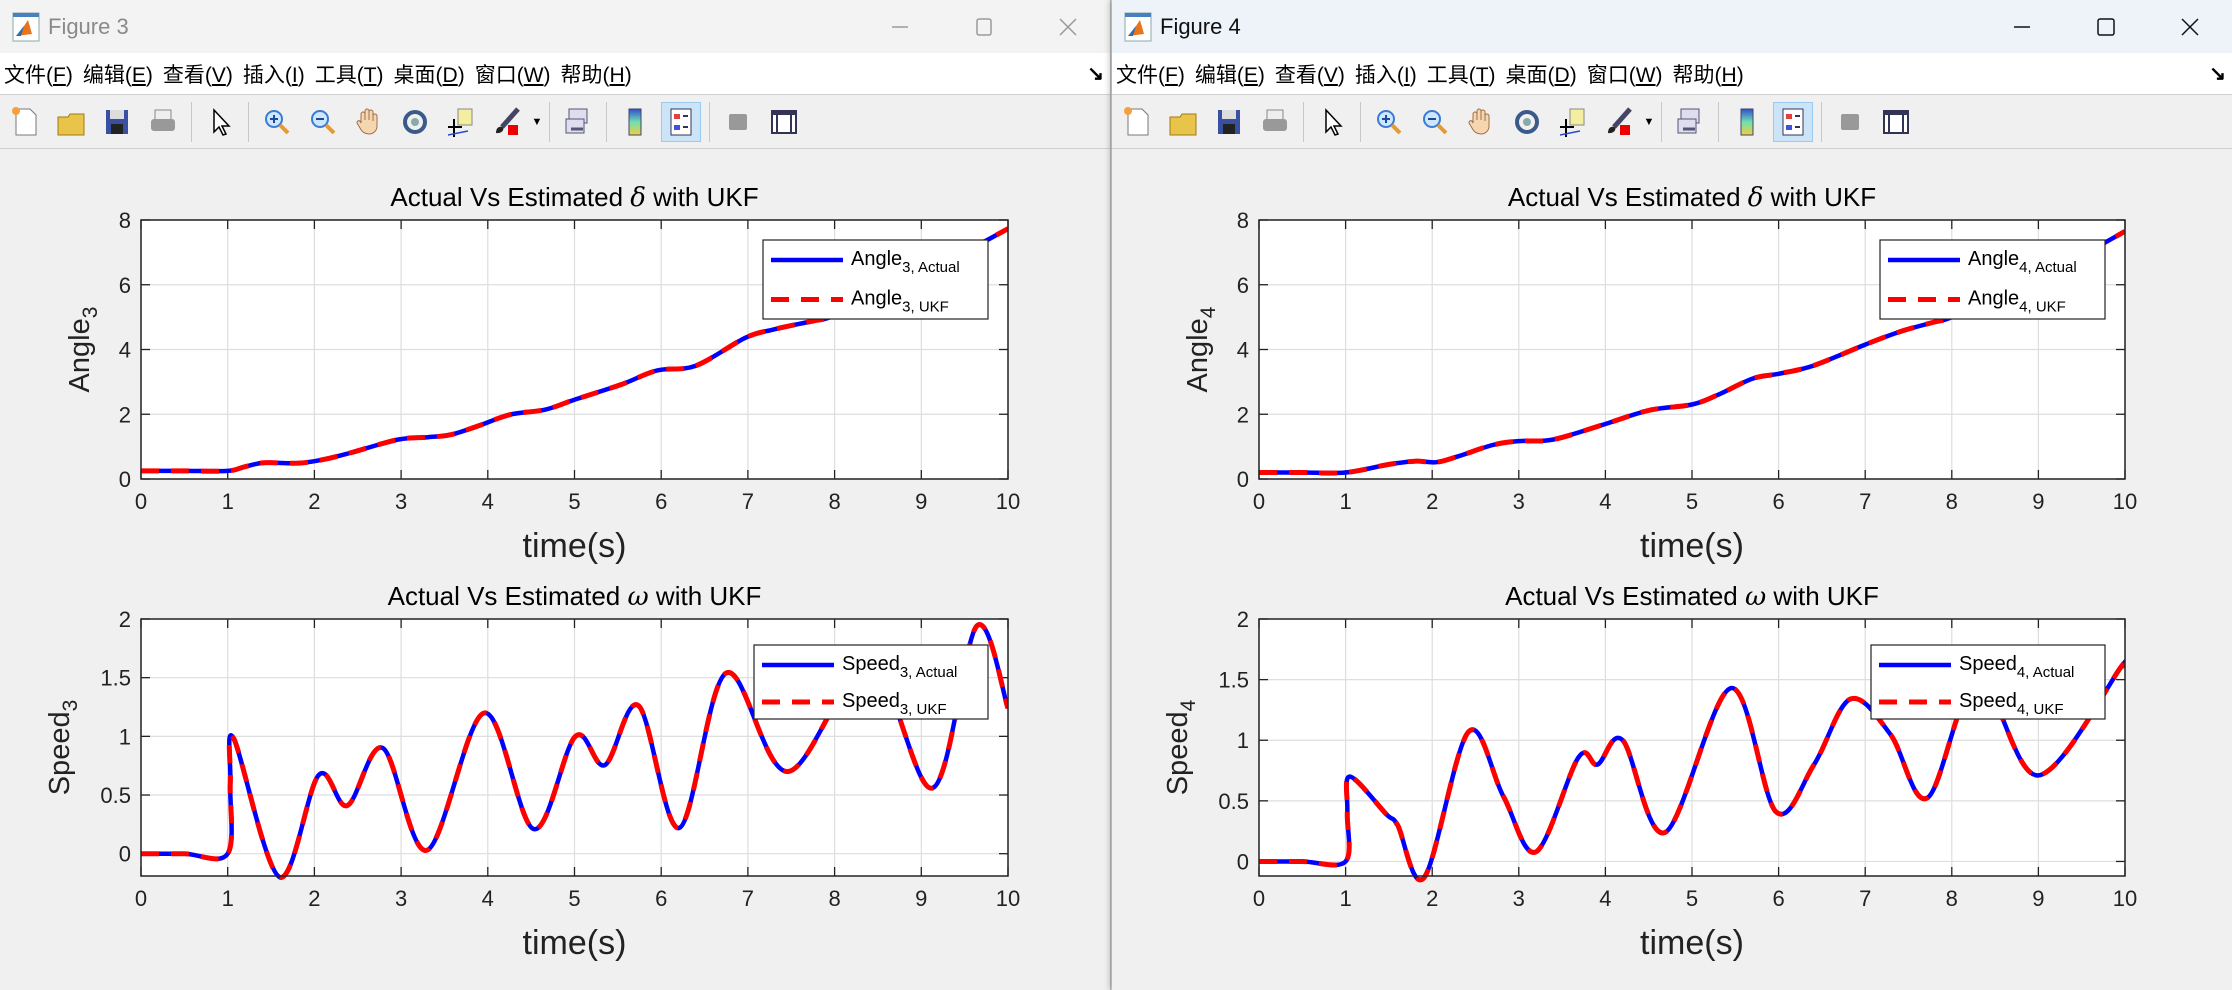 This screenshot has width=2232, height=990. Describe the element at coordinates (574, 197) in the screenshot. I see `chart-title: Actual Vs Estimated δ with UKF` at that location.